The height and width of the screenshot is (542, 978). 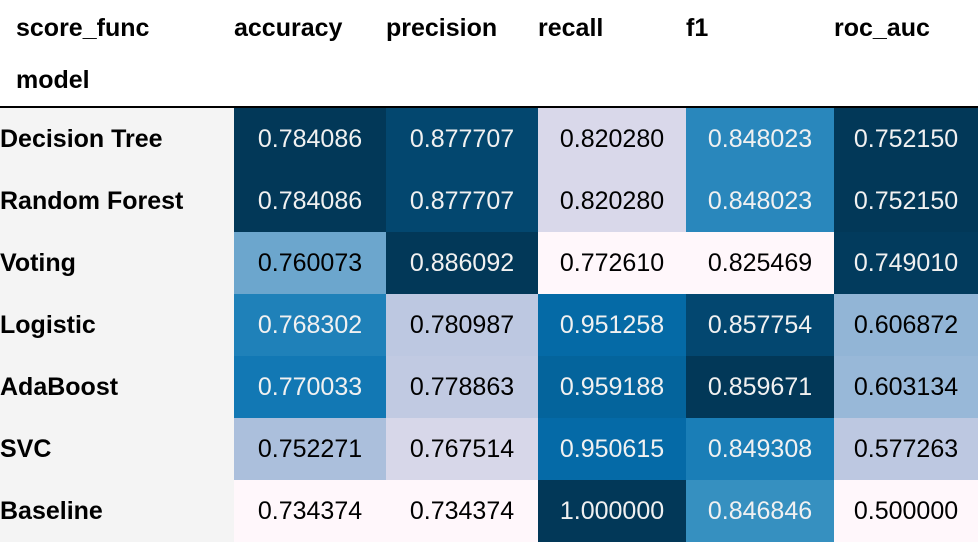 I want to click on value-cell-accuracy: 0.770033, so click(x=310, y=387).